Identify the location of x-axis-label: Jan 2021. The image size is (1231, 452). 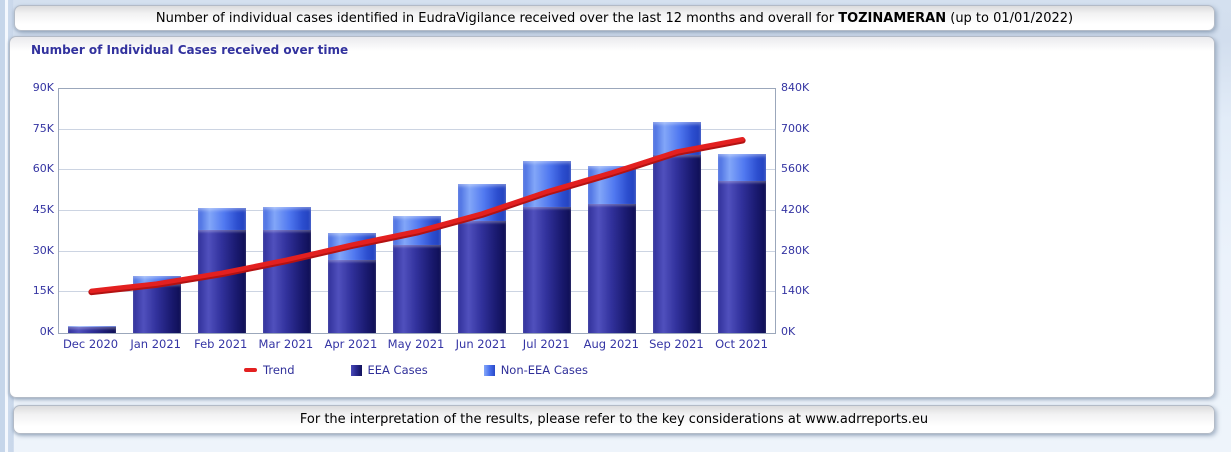
(155, 344).